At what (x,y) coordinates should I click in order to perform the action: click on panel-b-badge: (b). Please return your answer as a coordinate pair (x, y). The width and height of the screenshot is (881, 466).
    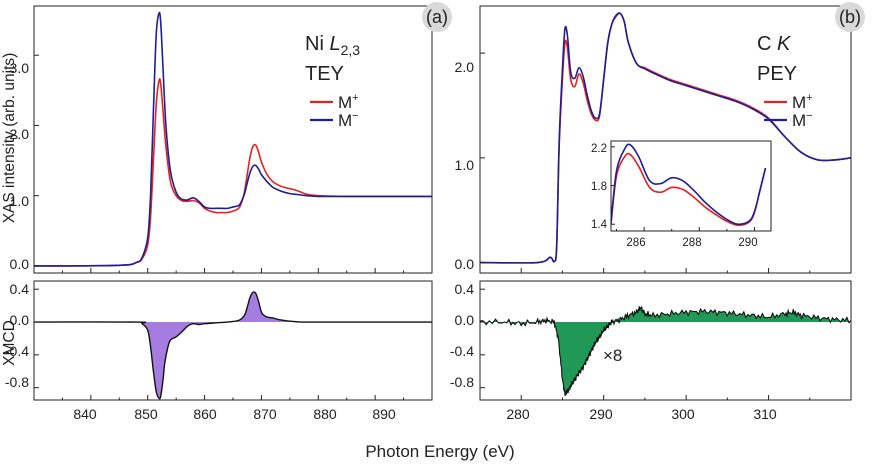
    Looking at the image, I should click on (850, 17).